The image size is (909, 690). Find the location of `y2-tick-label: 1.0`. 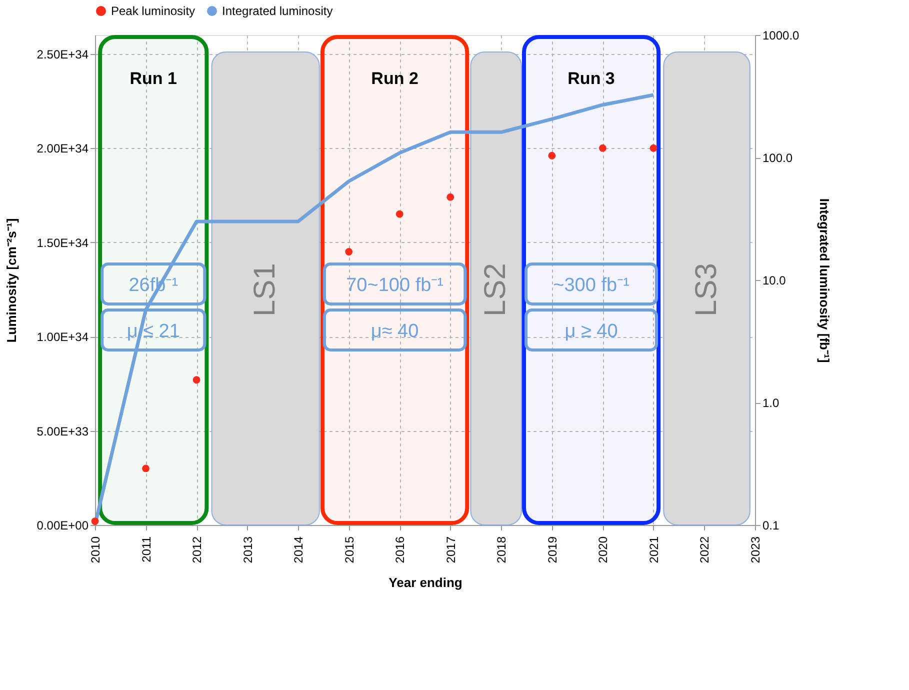

y2-tick-label: 1.0 is located at coordinates (771, 403).